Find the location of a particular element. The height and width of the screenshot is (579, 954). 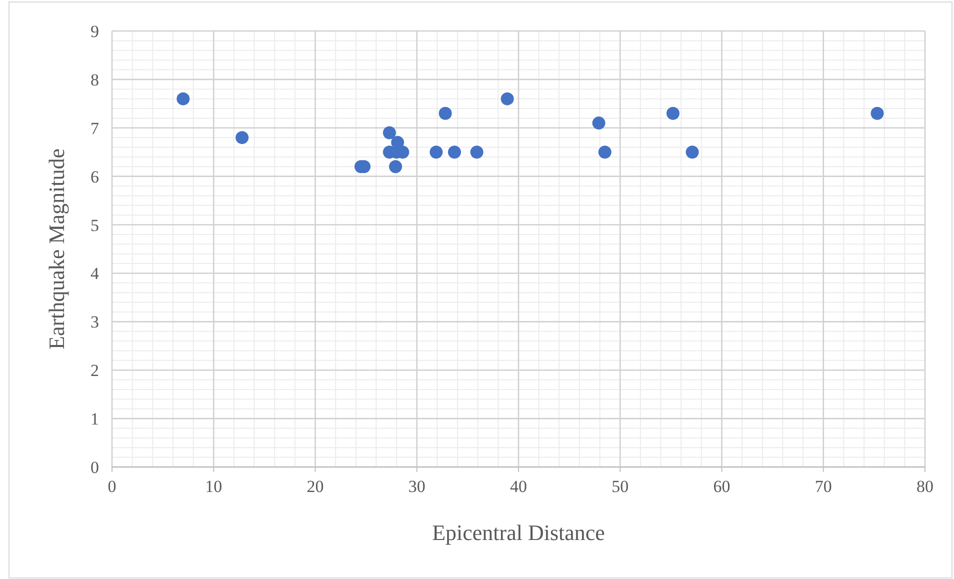

y-tick-label: 4 is located at coordinates (95, 274).